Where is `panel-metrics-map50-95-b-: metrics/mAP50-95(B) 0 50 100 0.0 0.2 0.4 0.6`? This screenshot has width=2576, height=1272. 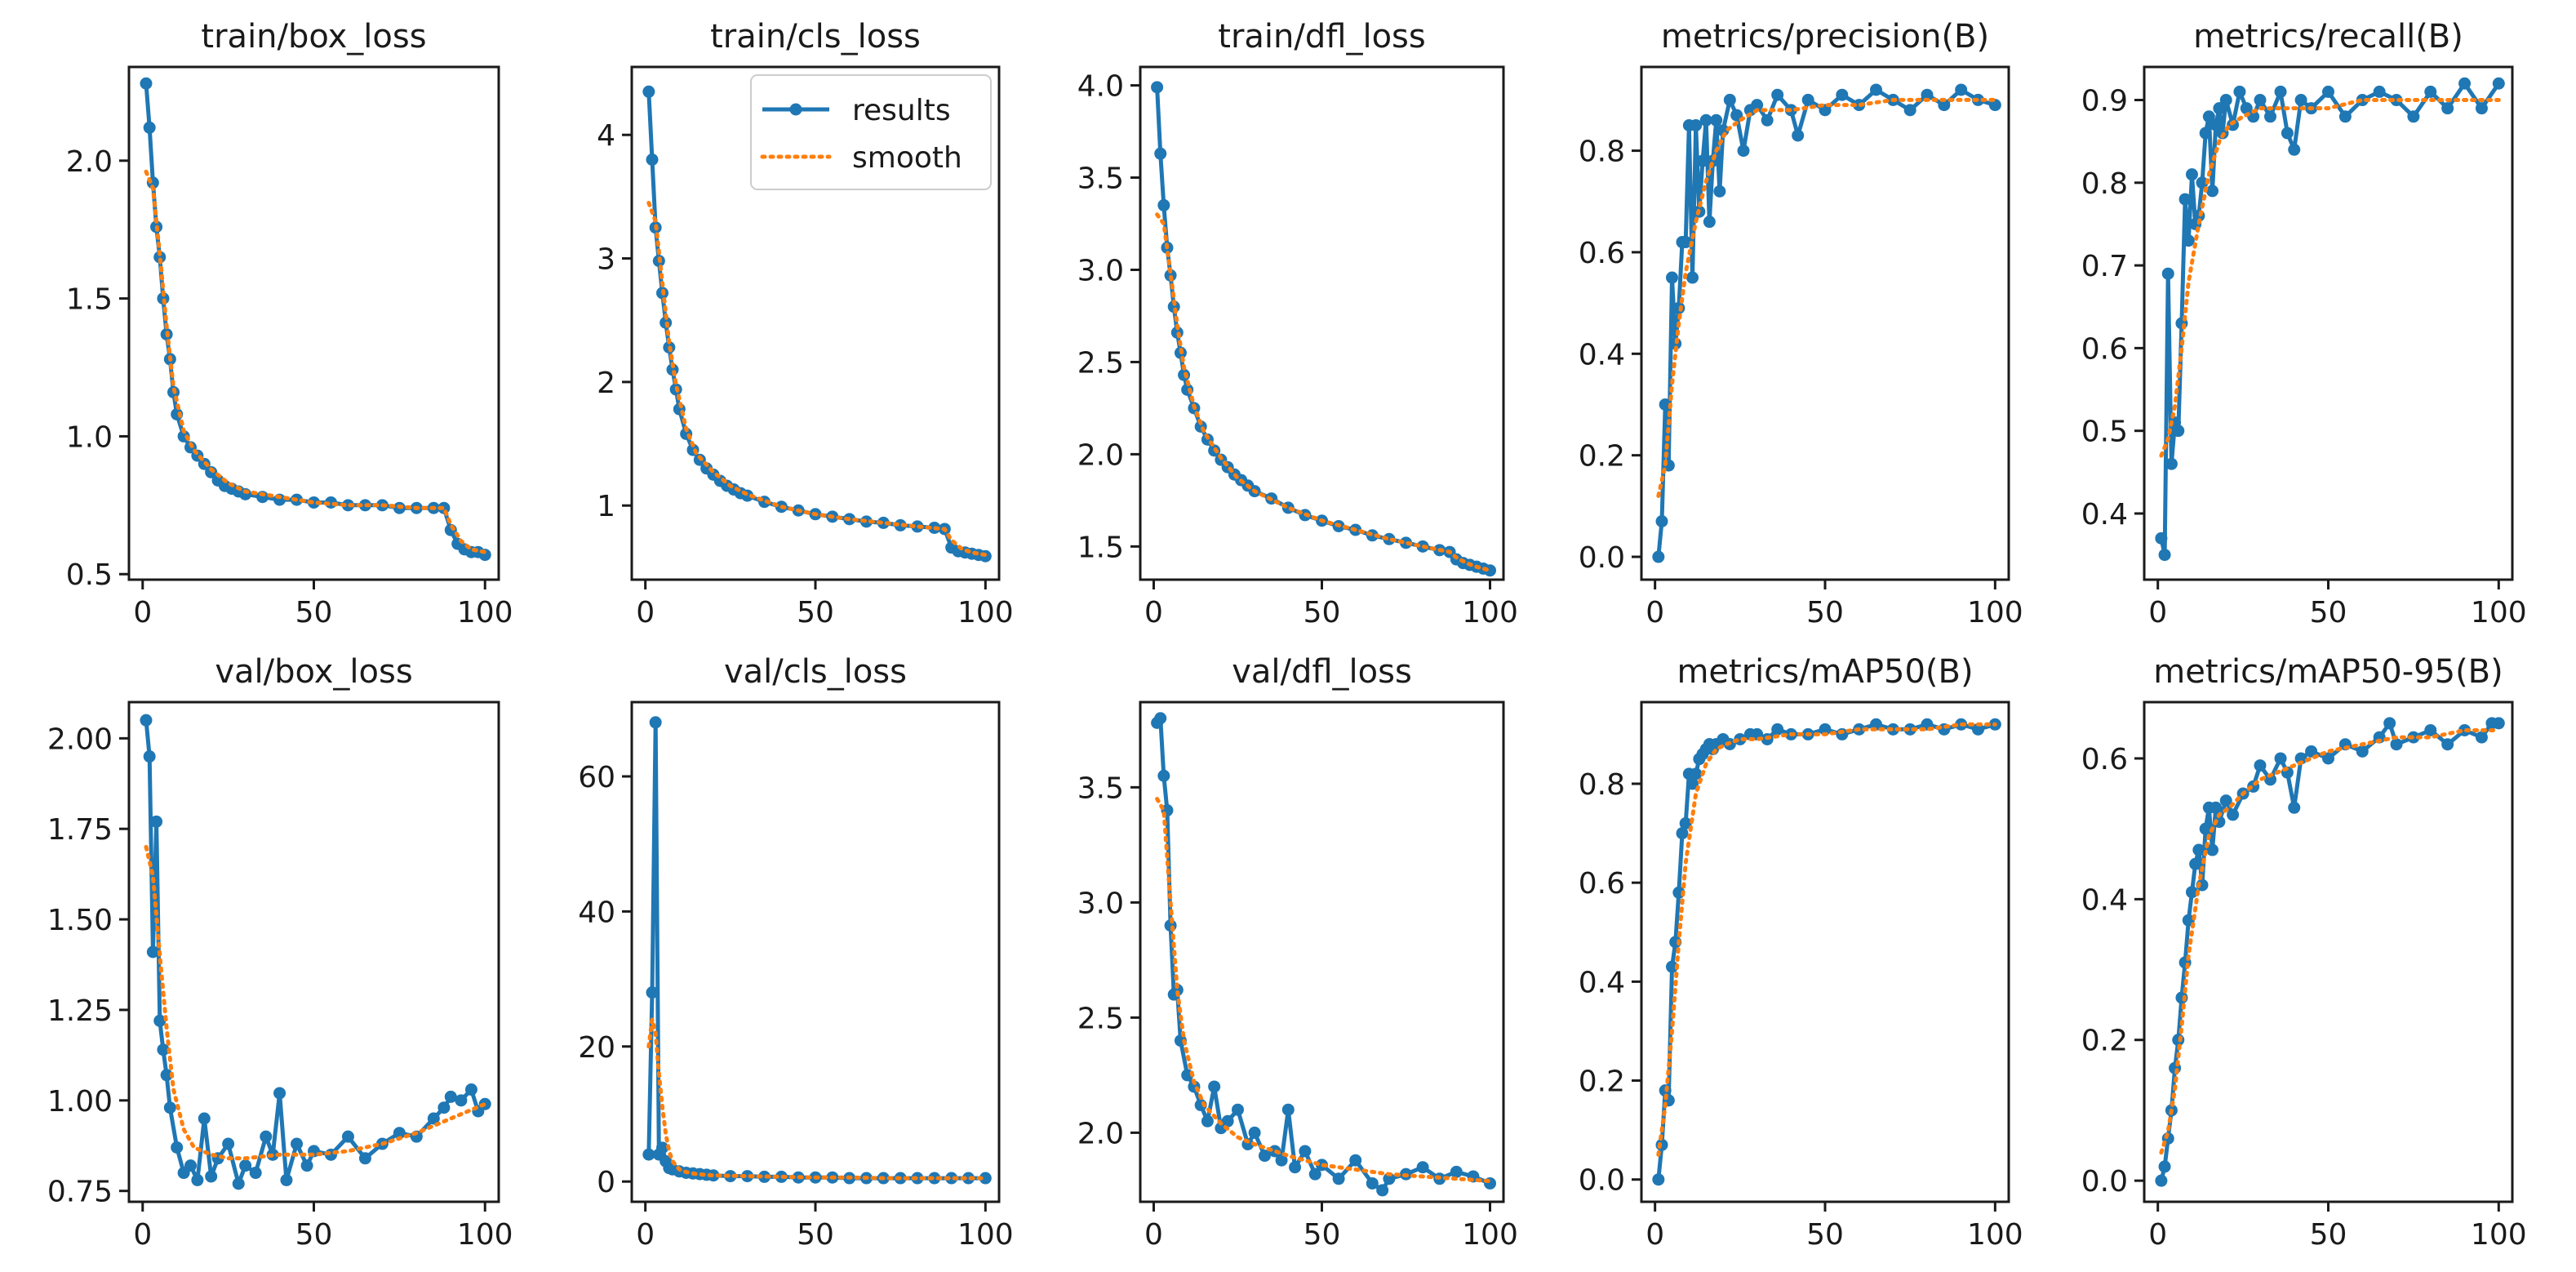 panel-metrics-map50-95-b-: metrics/mAP50-95(B) 0 50 100 0.0 0.2 0.4 0.6 is located at coordinates (2304, 952).